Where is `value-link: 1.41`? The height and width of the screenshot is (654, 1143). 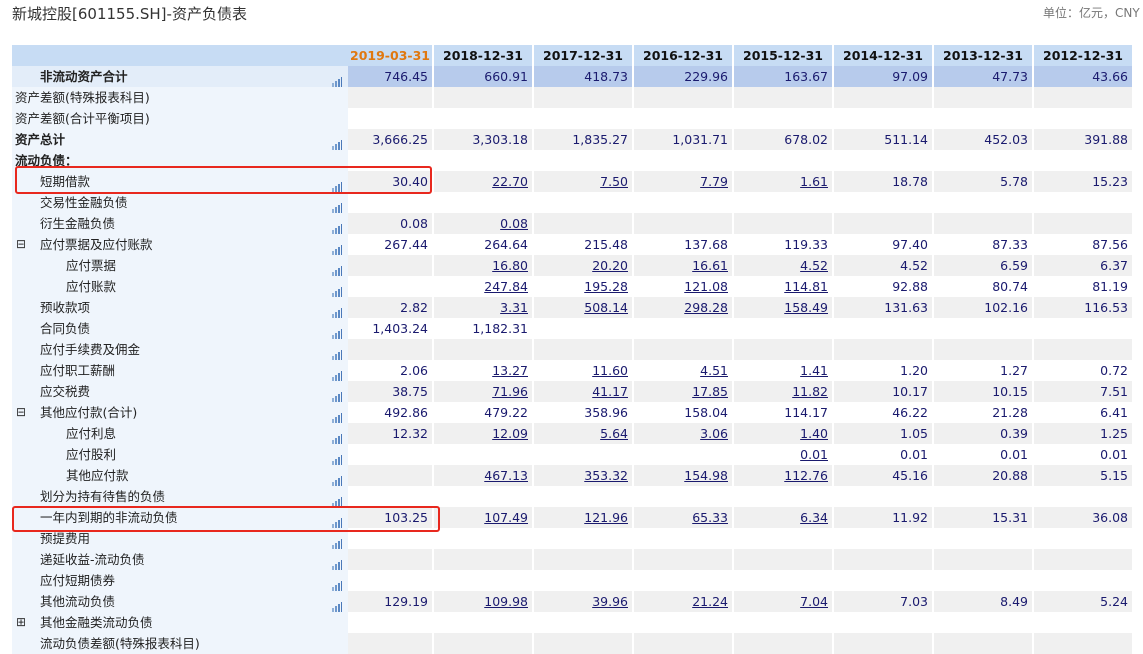
value-link: 1.41 is located at coordinates (814, 370).